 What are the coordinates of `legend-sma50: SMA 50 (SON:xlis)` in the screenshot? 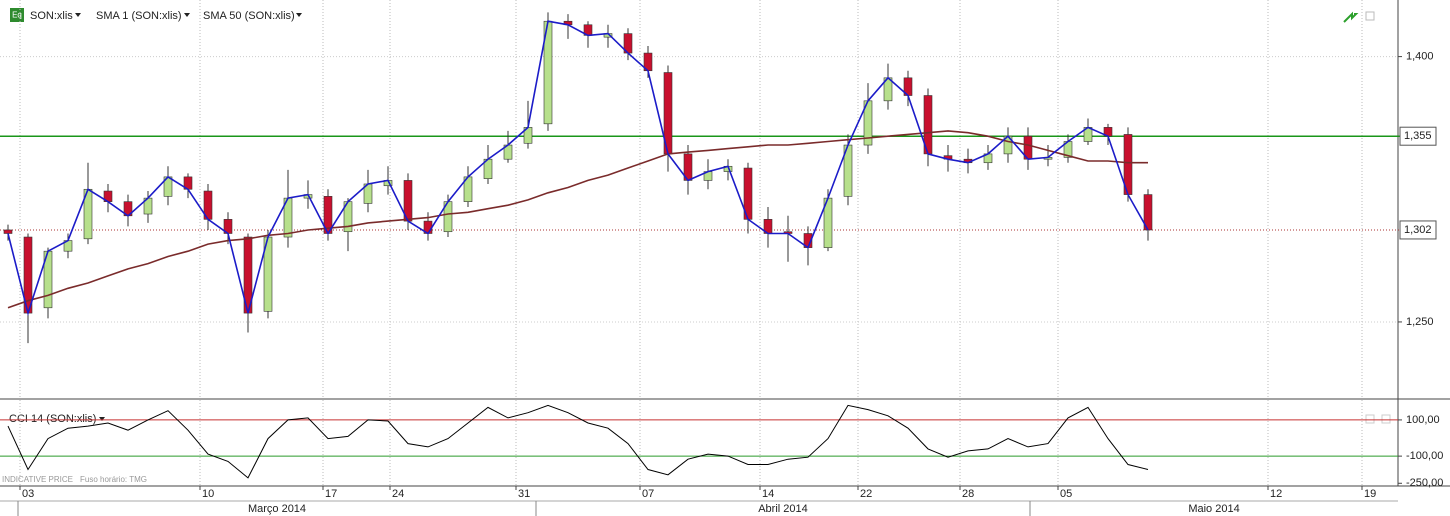 It's located at (249, 16).